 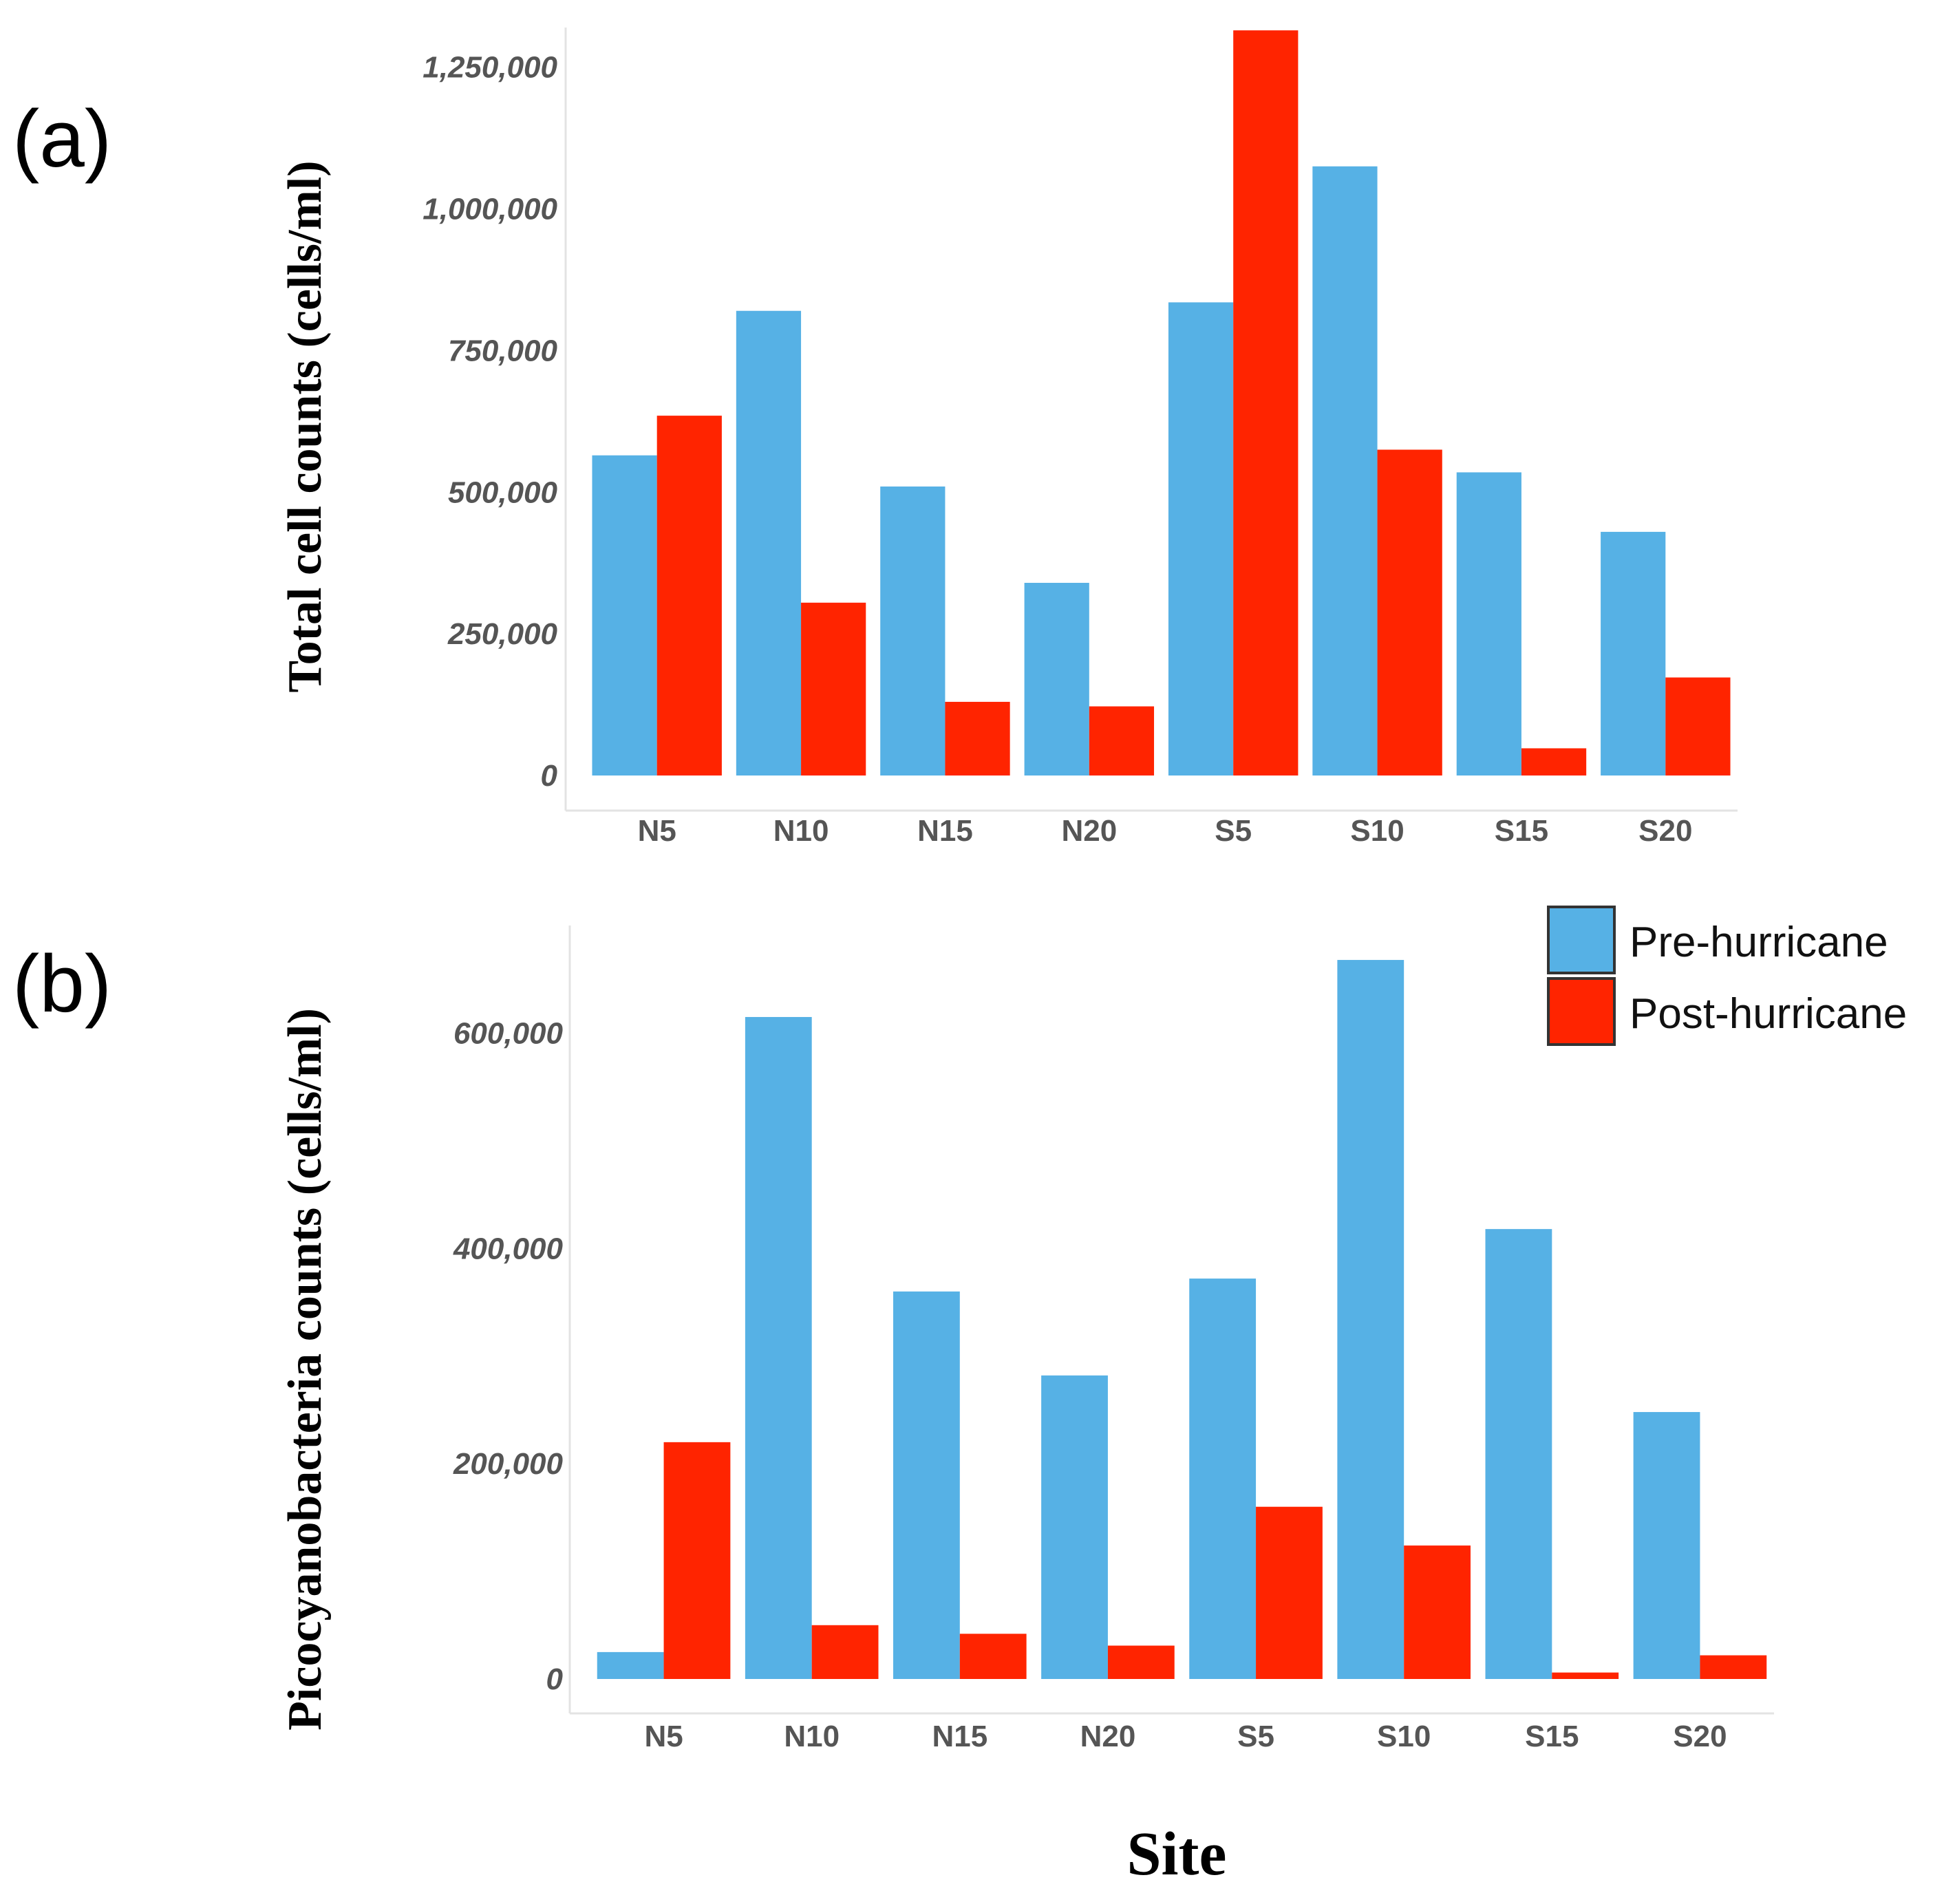 What do you see at coordinates (61, 984) in the screenshot?
I see `panel-b-label: (b)` at bounding box center [61, 984].